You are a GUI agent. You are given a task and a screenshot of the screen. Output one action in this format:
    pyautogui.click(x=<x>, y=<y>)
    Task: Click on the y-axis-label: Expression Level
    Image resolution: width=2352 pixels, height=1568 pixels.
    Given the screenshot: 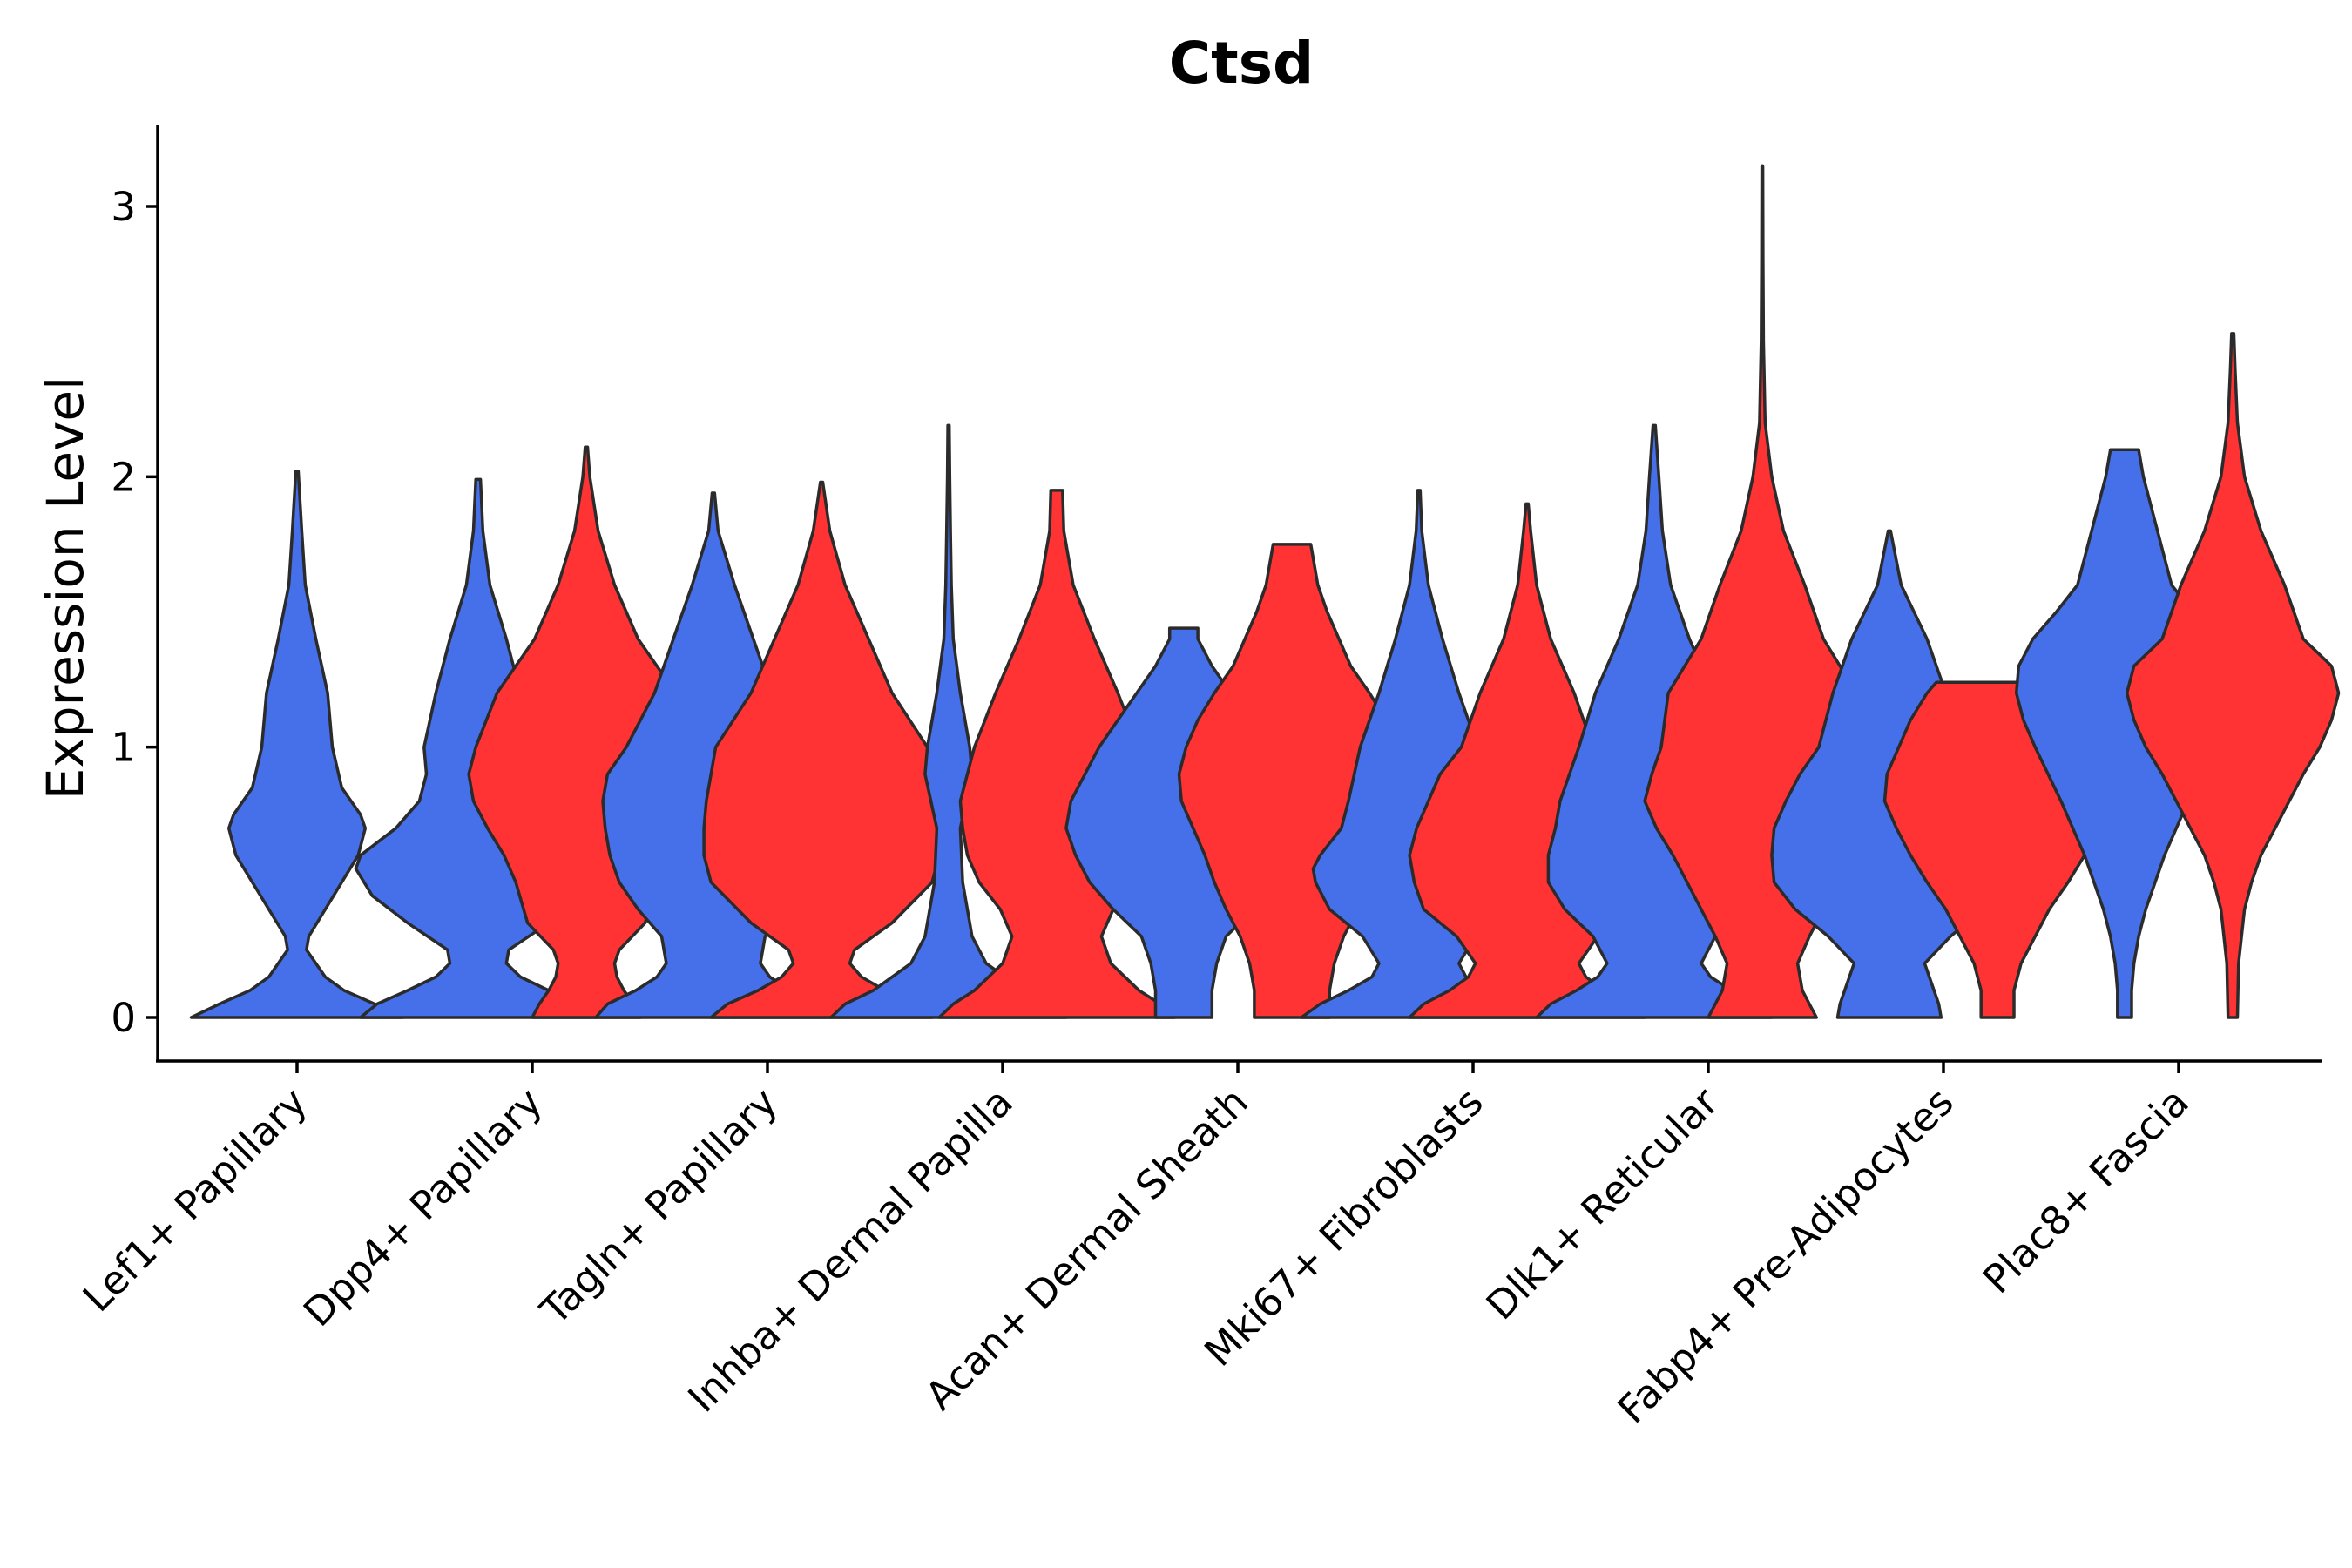 What is the action you would take?
    pyautogui.click(x=66, y=588)
    